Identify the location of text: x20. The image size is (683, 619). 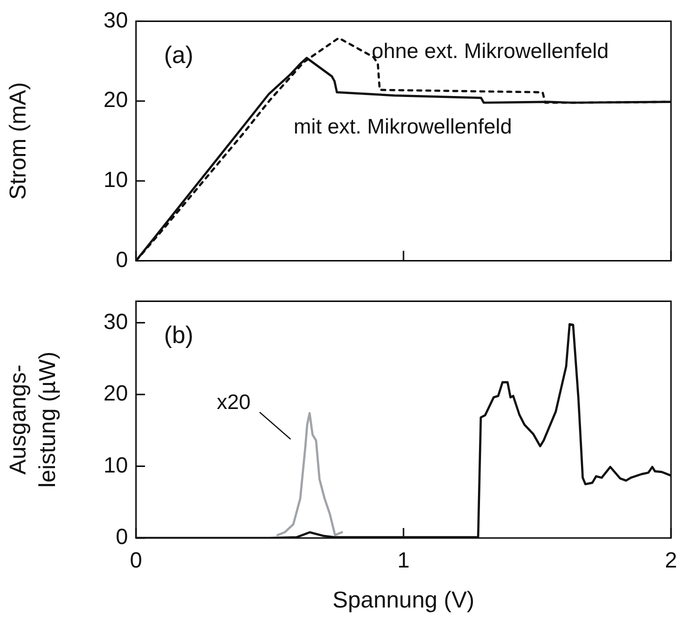
(233, 402).